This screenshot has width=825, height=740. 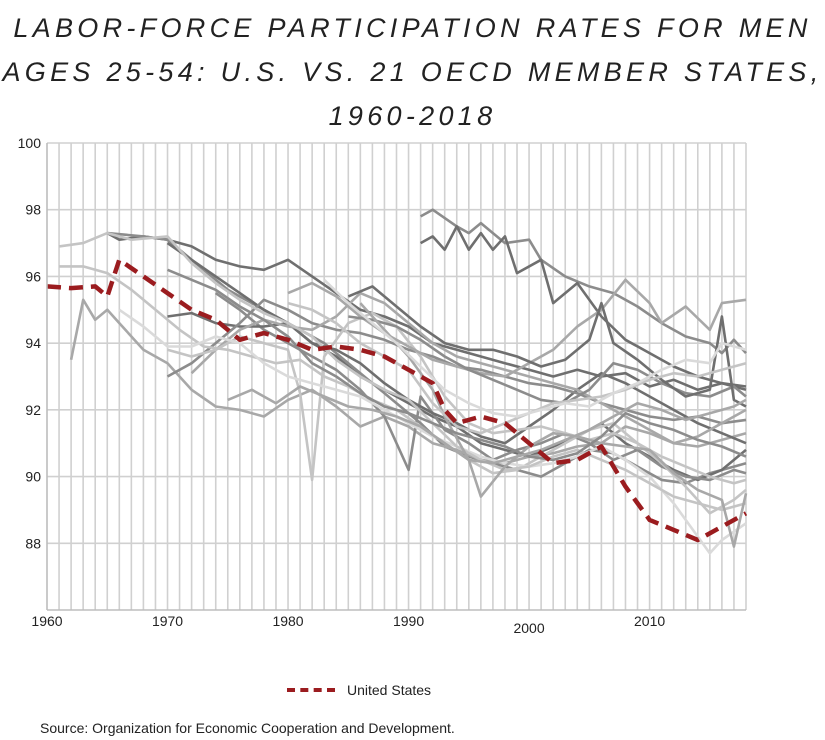 I want to click on y-tick-label: 98, so click(x=33, y=210).